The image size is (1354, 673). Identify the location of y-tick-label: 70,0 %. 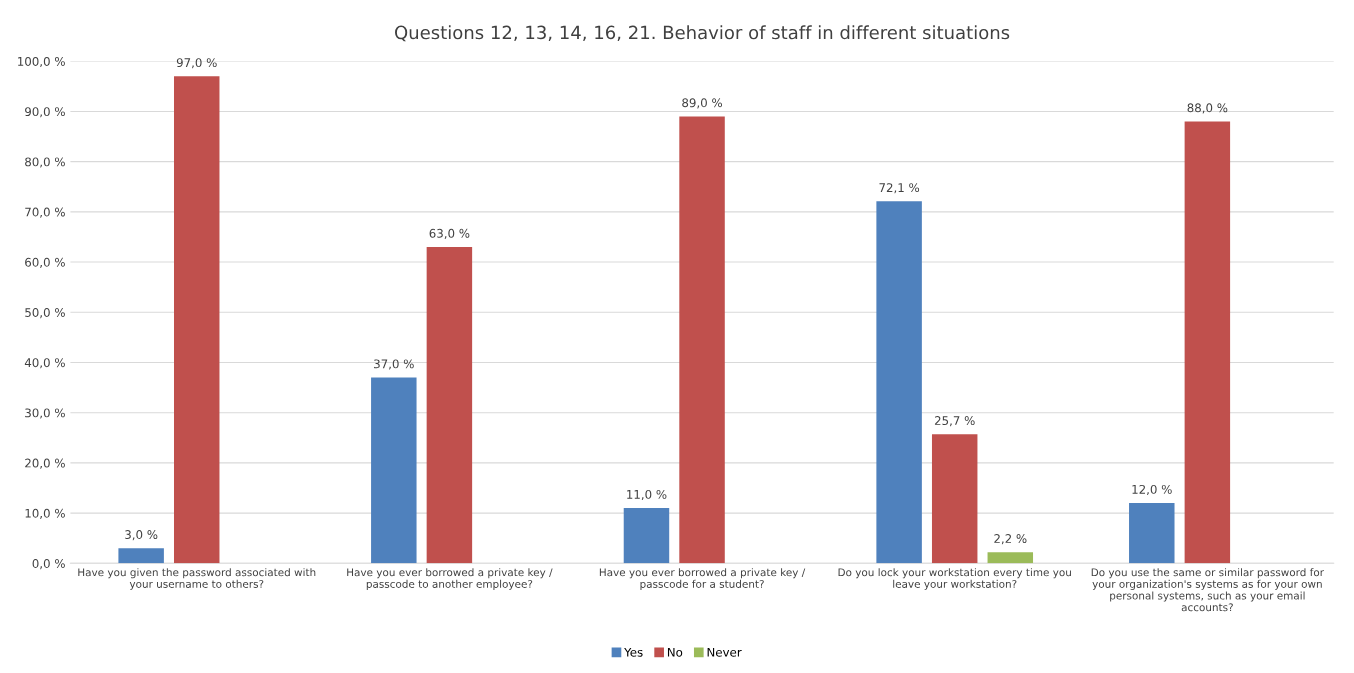
(45, 212).